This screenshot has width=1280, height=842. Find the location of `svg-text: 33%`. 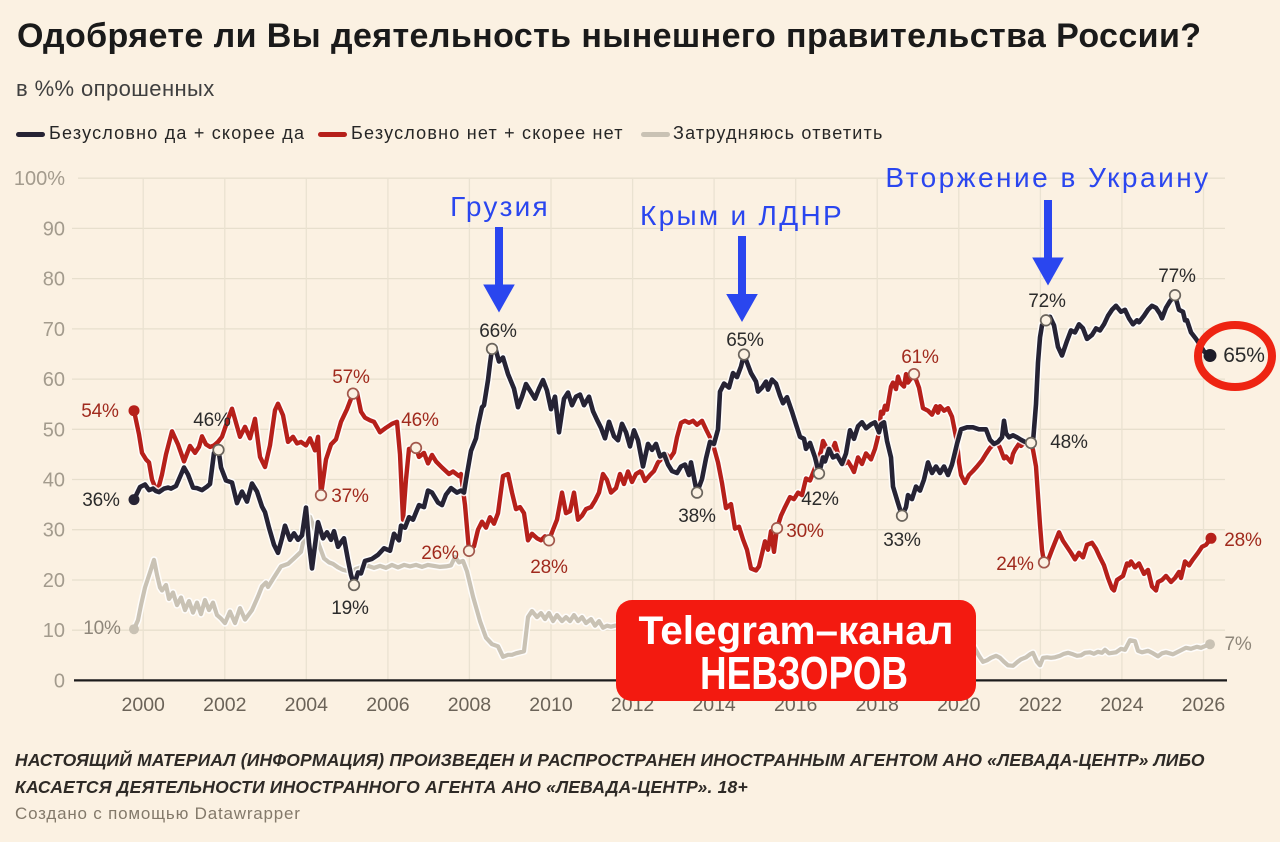

svg-text: 33% is located at coordinates (902, 540).